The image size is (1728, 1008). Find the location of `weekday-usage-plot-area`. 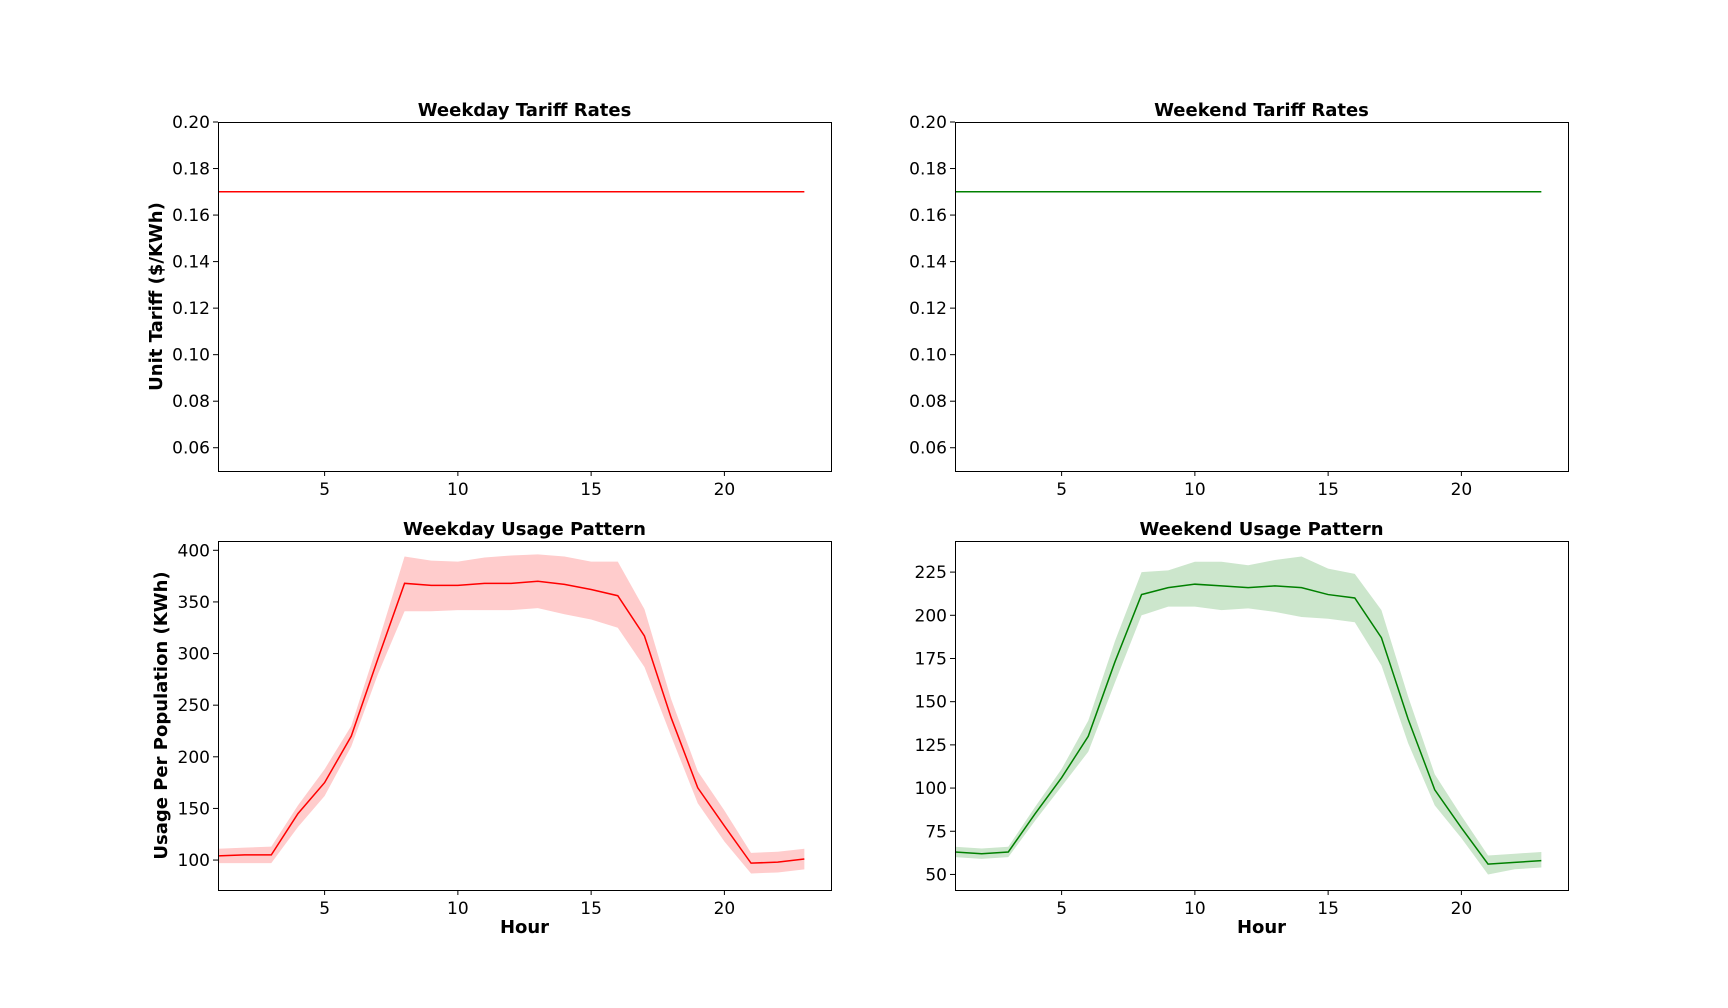

weekday-usage-plot-area is located at coordinates (511, 714).